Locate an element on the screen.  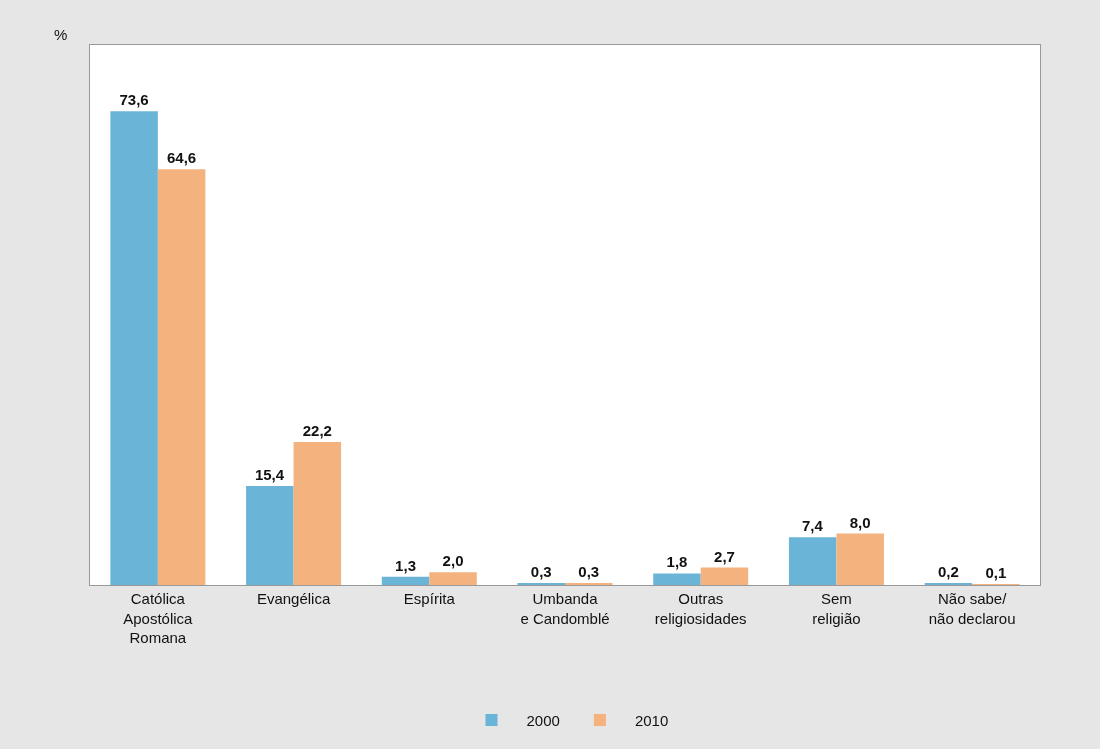
x-tick-label: Umbanda e Candomblé is located at coordinates (565, 608).